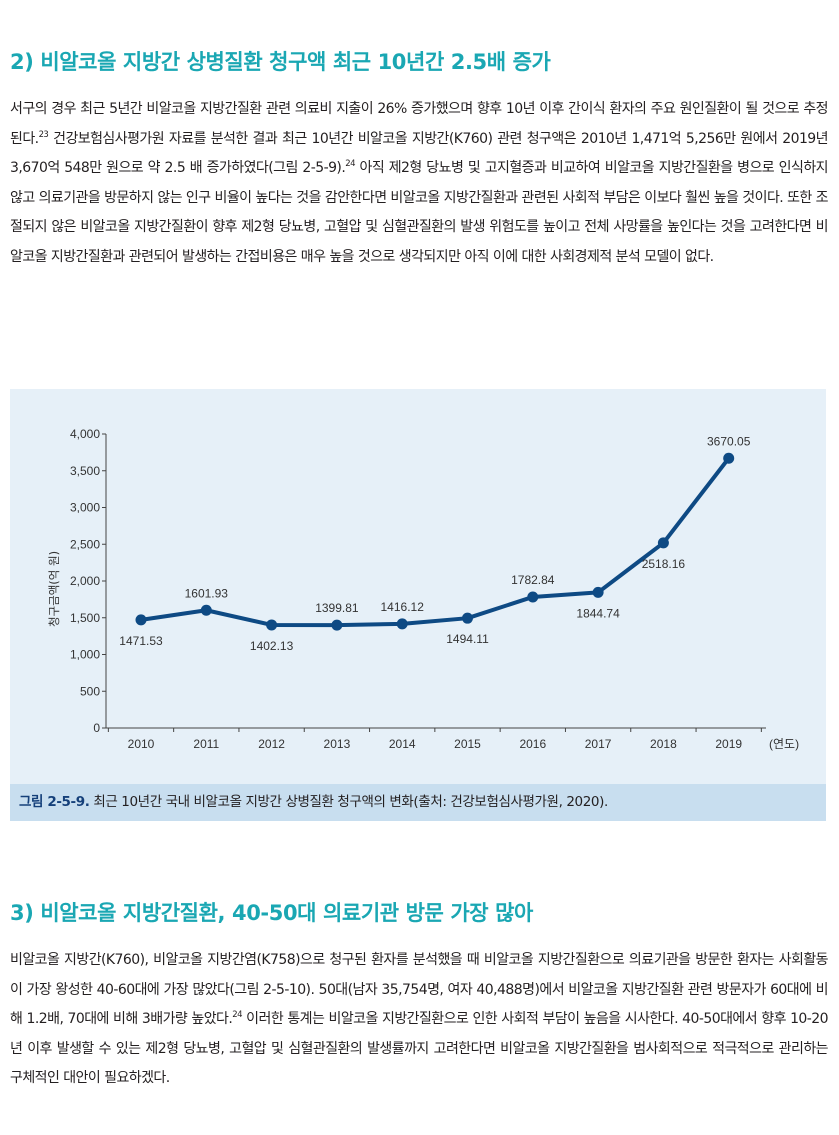 The height and width of the screenshot is (1135, 839). I want to click on x-tick-label: 2011, so click(206, 744).